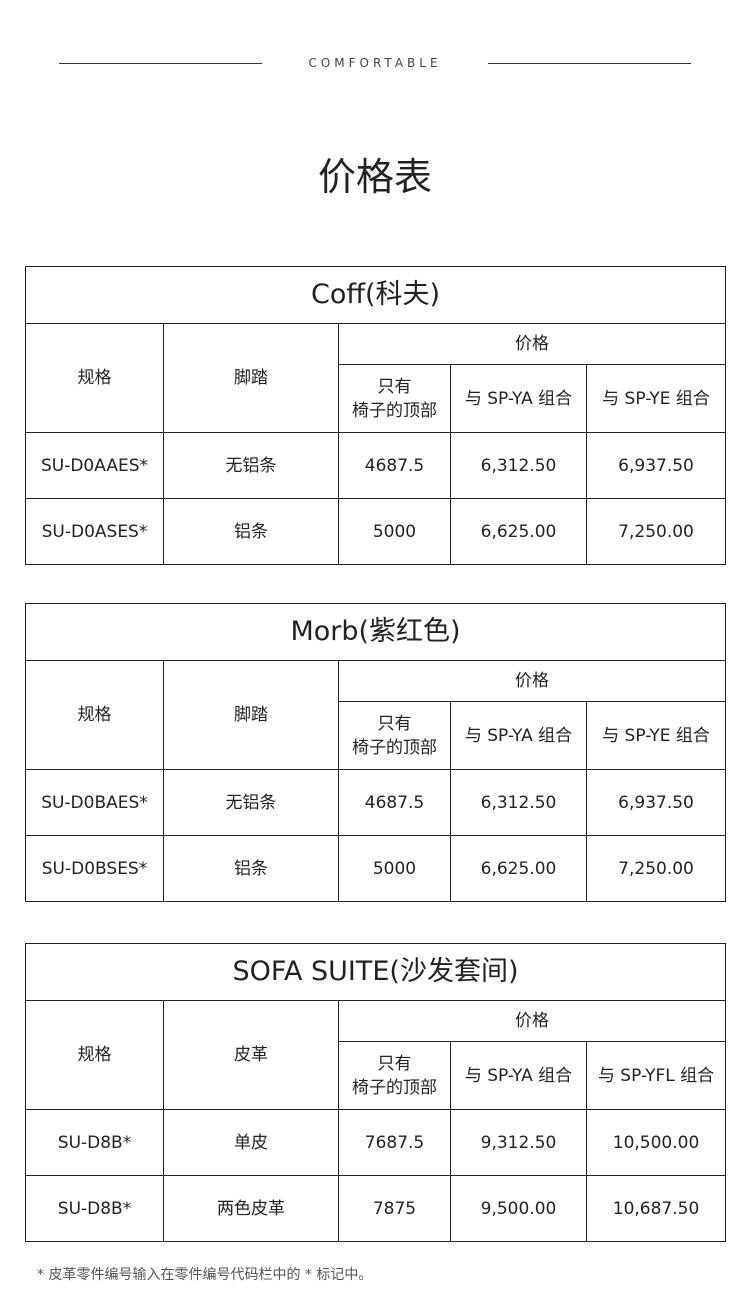 Image resolution: width=750 pixels, height=1307 pixels. Describe the element at coordinates (94, 868) in the screenshot. I see `table-cell: SU-D0BSES*` at that location.